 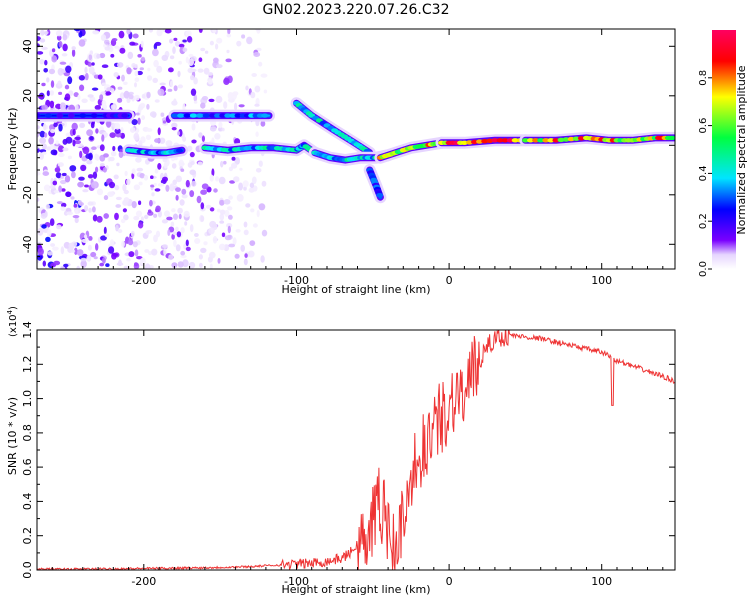 What do you see at coordinates (27, 96) in the screenshot?
I see `y-tick-label: 20` at bounding box center [27, 96].